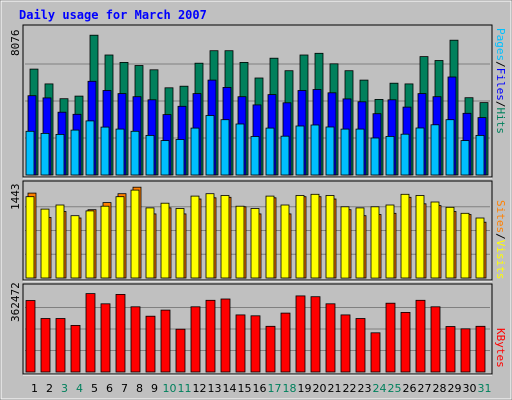 This screenshot has height=400, width=512. I want to click on x-tick-label: 4, so click(79, 388).